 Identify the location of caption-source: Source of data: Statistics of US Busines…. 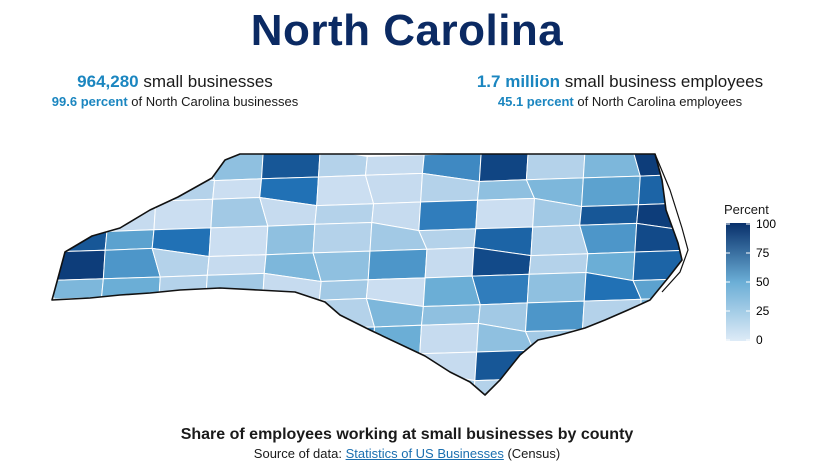
(407, 453).